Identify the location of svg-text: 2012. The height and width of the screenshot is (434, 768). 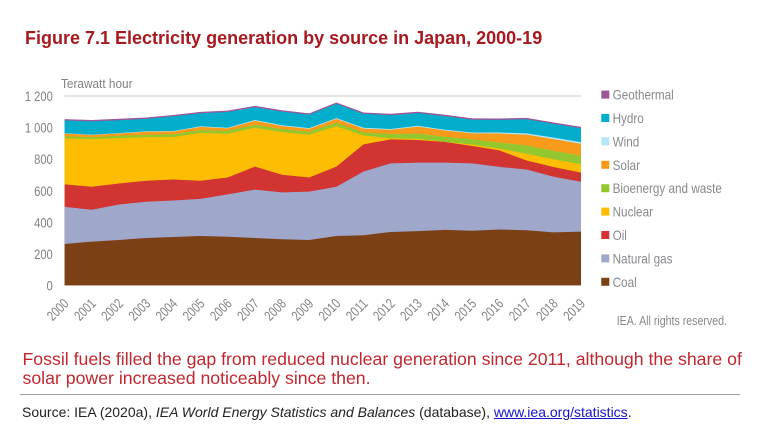
(384, 309).